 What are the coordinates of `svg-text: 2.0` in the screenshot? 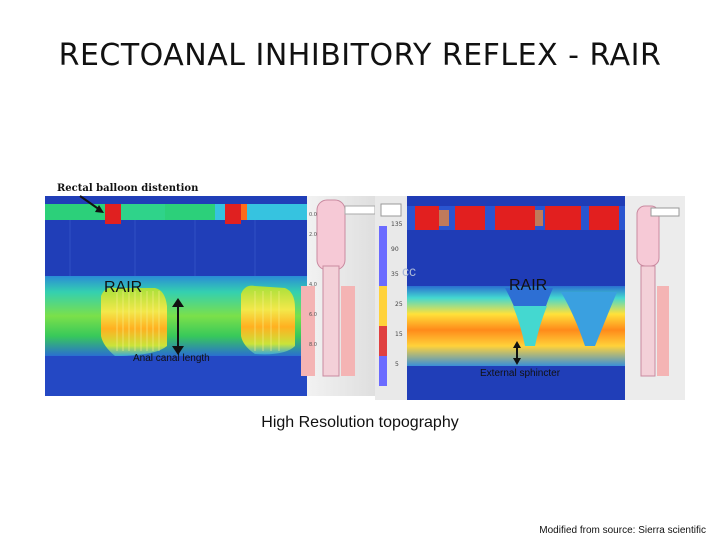 It's located at (313, 235).